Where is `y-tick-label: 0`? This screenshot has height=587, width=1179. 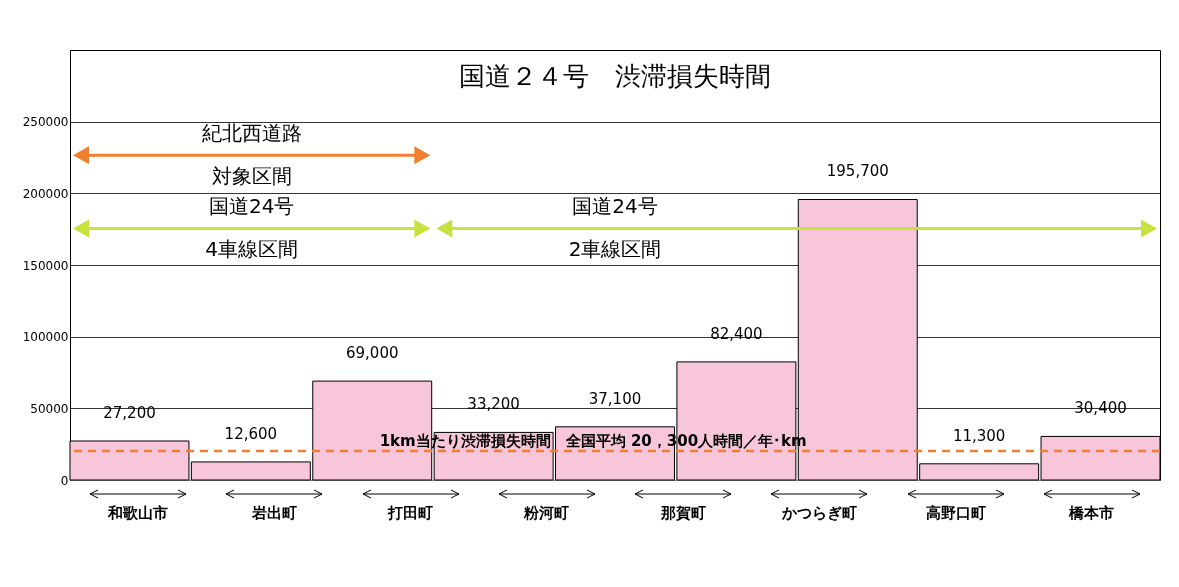 y-tick-label: 0 is located at coordinates (64, 480).